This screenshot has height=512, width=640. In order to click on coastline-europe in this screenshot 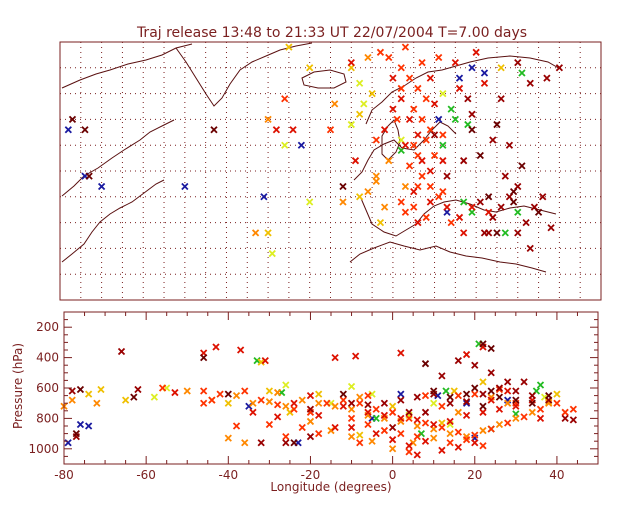, I will do `click(458, 146)`.